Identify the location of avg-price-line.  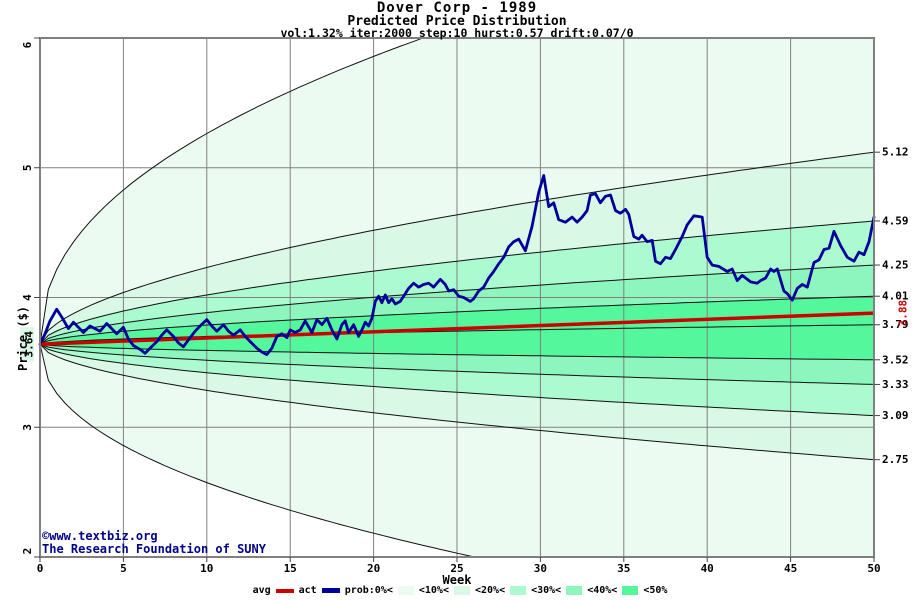
(457, 328).